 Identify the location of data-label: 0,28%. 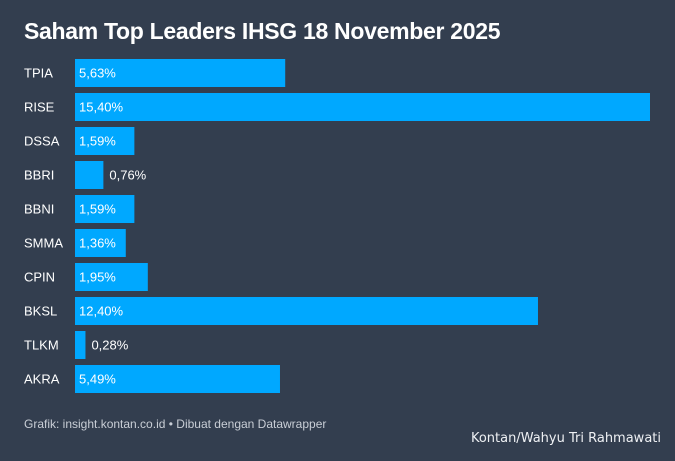
(109, 345).